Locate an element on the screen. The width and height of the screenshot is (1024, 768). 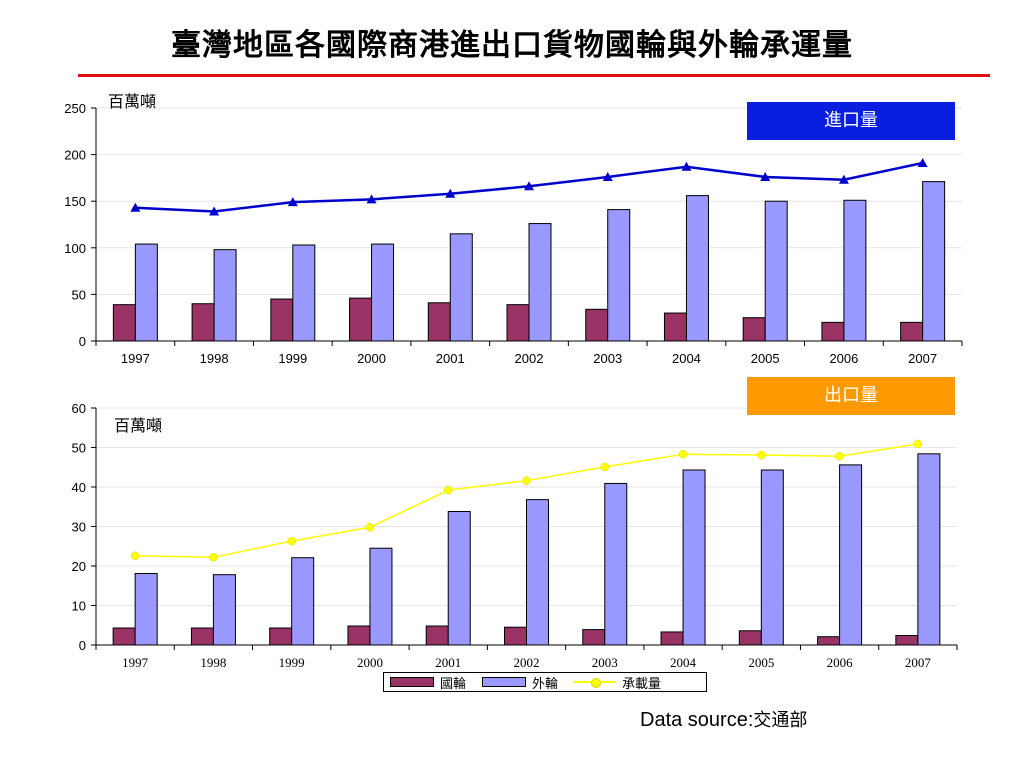
import-x-tick-label: 2001 is located at coordinates (450, 358).